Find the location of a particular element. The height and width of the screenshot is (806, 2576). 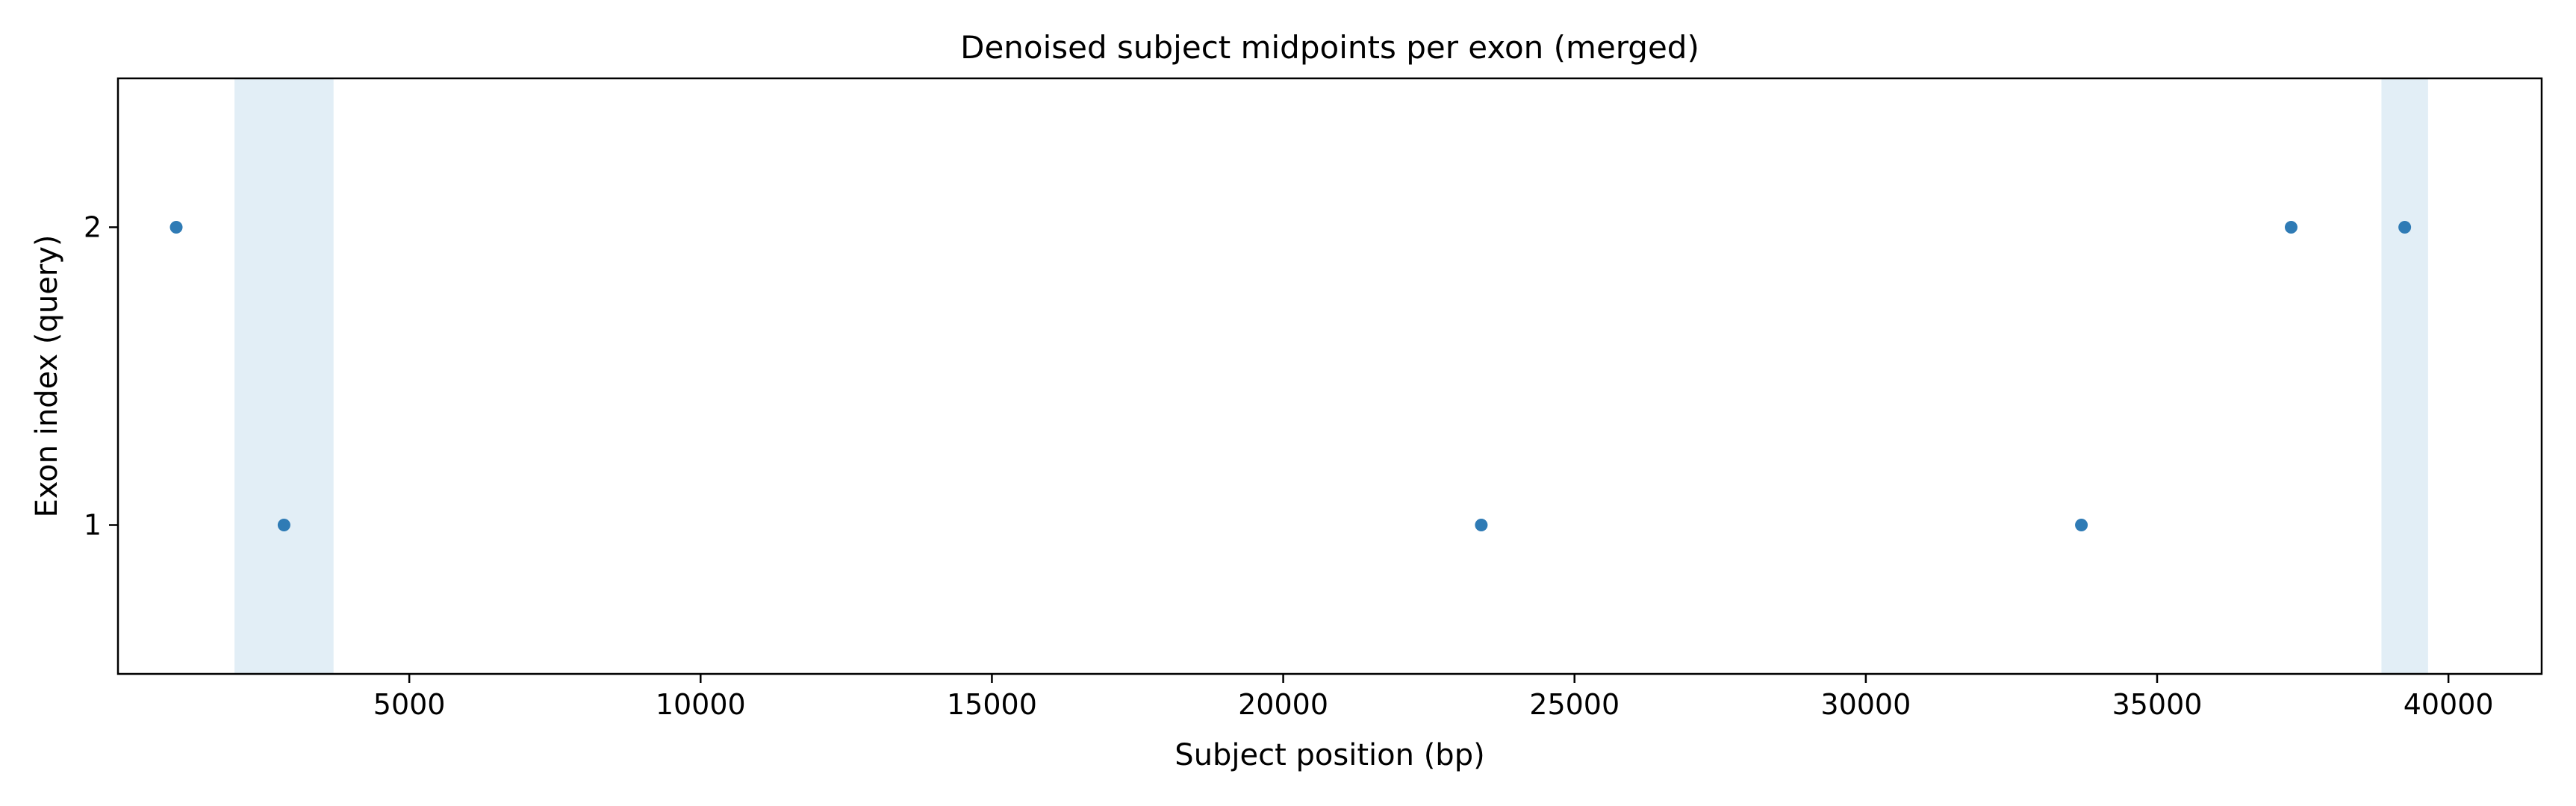

x-tick-label: 35000 is located at coordinates (2157, 704).